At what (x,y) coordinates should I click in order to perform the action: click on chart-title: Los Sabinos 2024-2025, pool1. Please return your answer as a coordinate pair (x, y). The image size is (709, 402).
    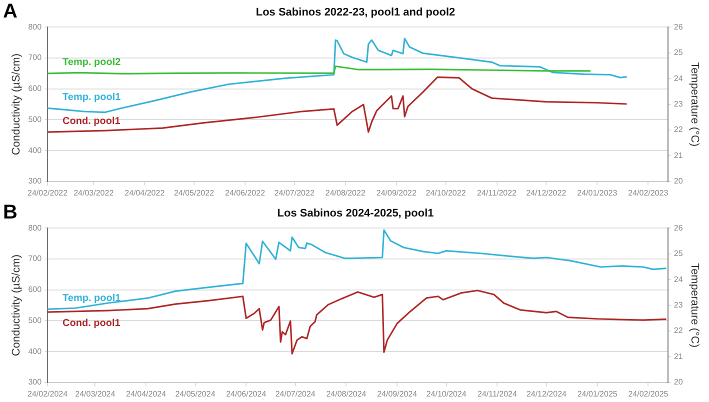
    Looking at the image, I should click on (355, 214).